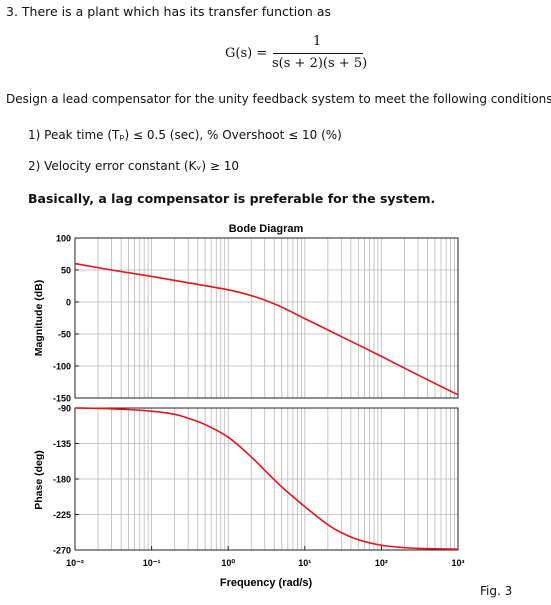 Image resolution: width=551 pixels, height=605 pixels. What do you see at coordinates (64, 335) in the screenshot?
I see `magnitude-tick-label: -50` at bounding box center [64, 335].